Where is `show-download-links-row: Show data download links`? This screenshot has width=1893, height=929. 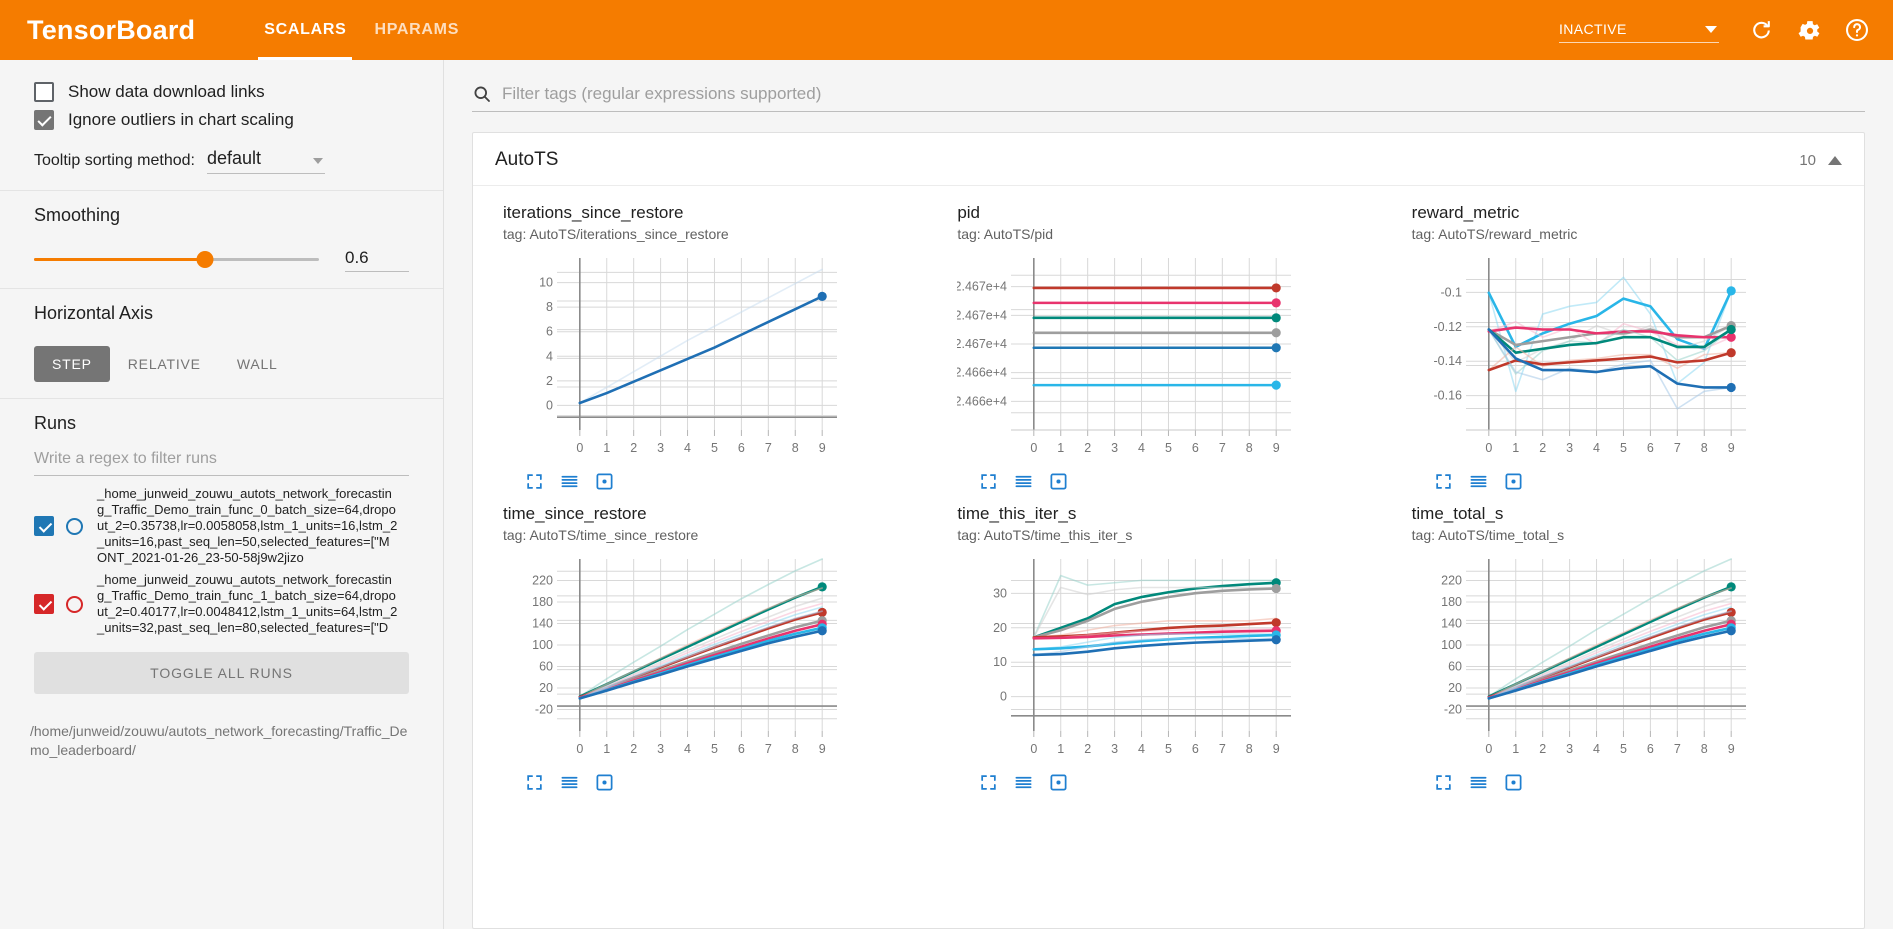 show-download-links-row: Show data download links is located at coordinates (221, 92).